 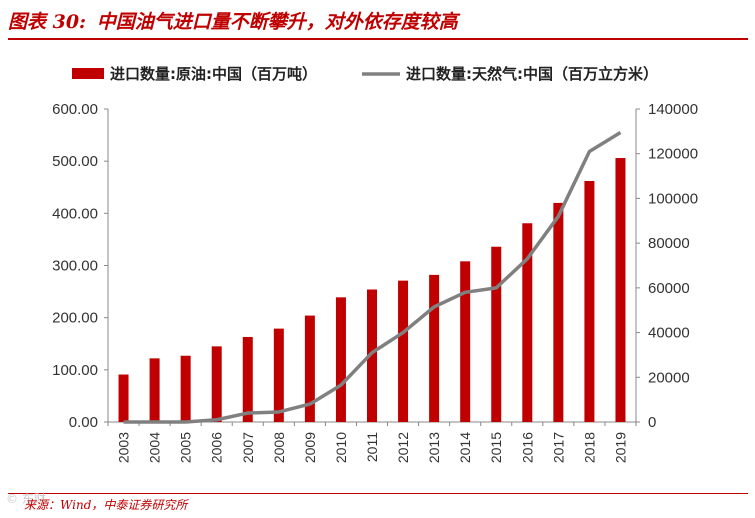 What do you see at coordinates (75, 318) in the screenshot?
I see `y-left-tick-label: 200.00` at bounding box center [75, 318].